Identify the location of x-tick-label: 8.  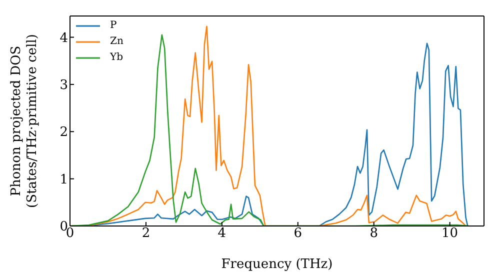
(374, 234).